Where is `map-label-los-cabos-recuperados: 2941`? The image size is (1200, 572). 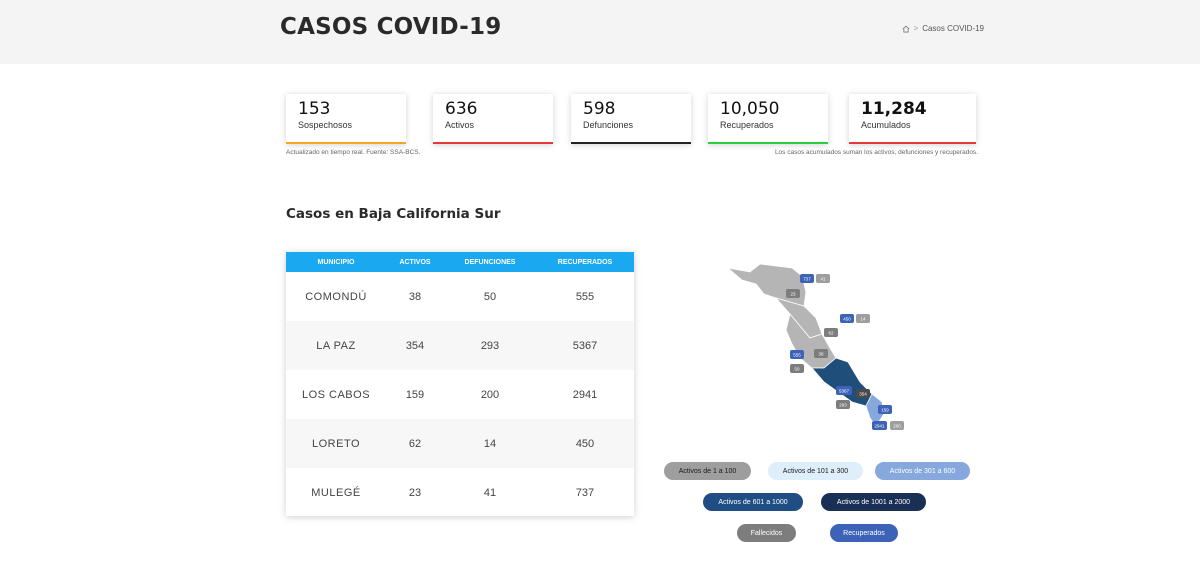 map-label-los-cabos-recuperados: 2941 is located at coordinates (879, 425).